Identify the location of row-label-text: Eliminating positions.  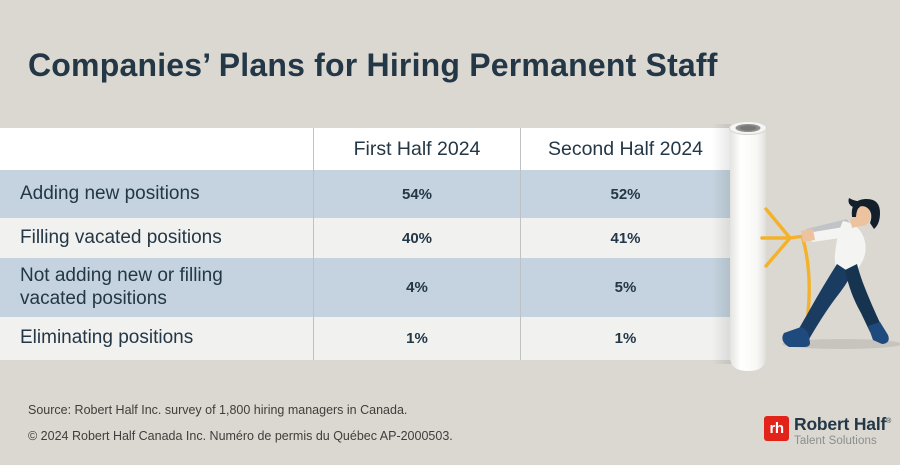
(107, 338).